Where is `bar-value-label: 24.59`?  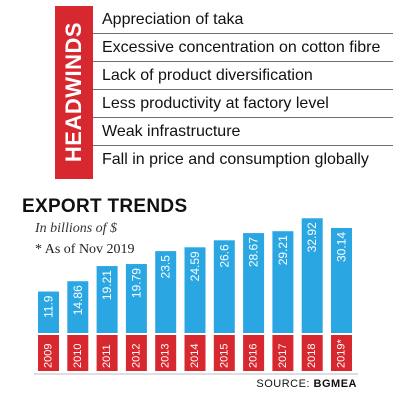
bar-value-label: 24.59 is located at coordinates (195, 266).